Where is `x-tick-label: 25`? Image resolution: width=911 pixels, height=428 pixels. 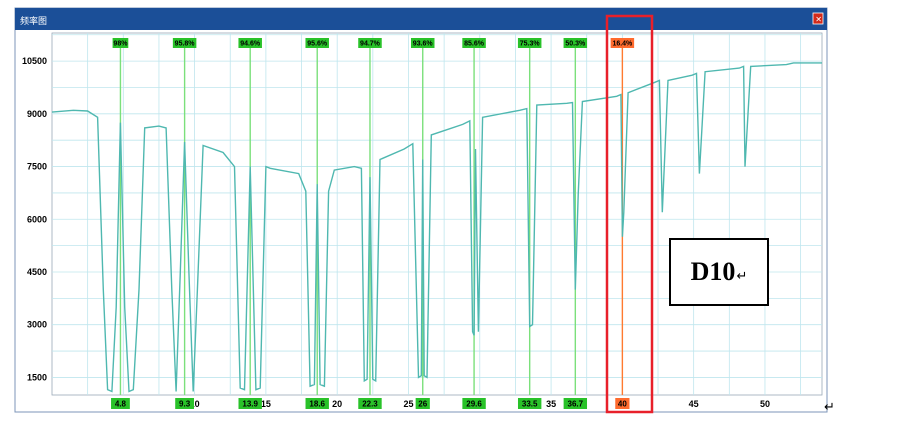
x-tick-label: 25 is located at coordinates (408, 404).